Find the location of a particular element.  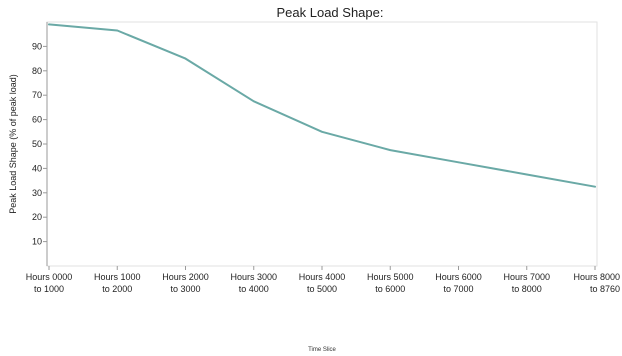

x-tick-label: Hours 7000 to 8000 is located at coordinates (526, 283).